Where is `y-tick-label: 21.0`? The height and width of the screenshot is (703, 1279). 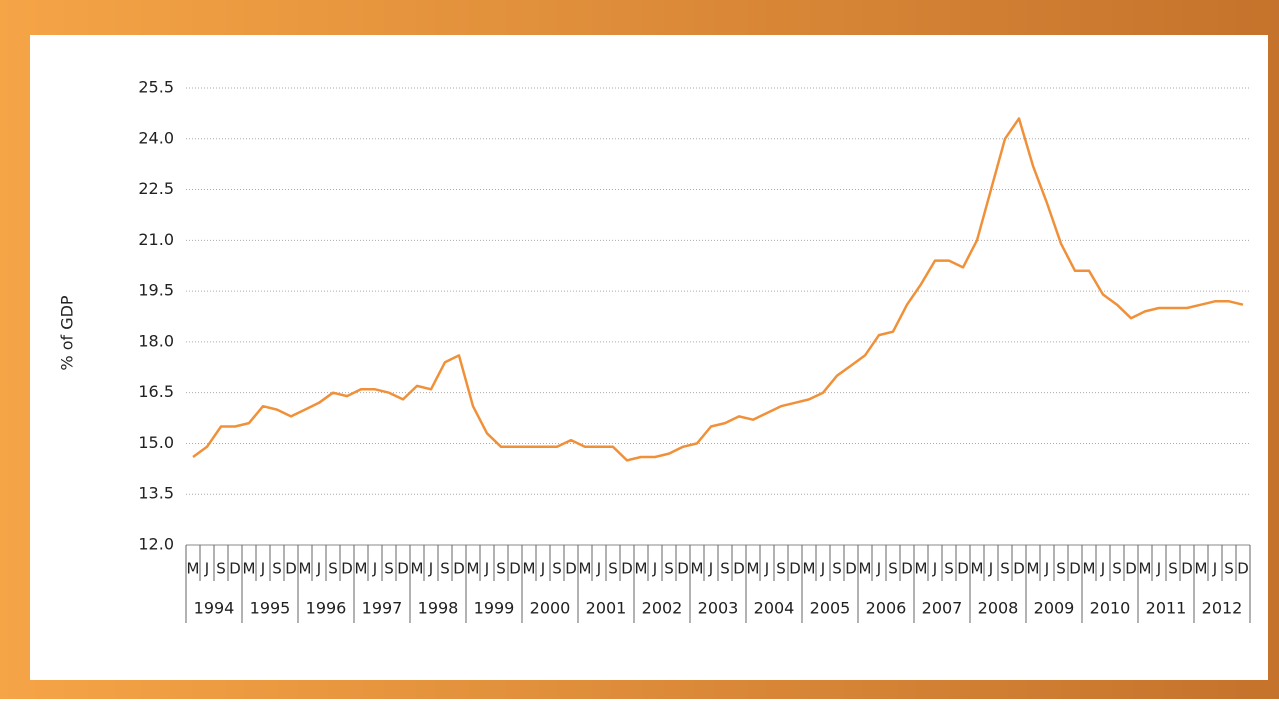 y-tick-label: 21.0 is located at coordinates (156, 239).